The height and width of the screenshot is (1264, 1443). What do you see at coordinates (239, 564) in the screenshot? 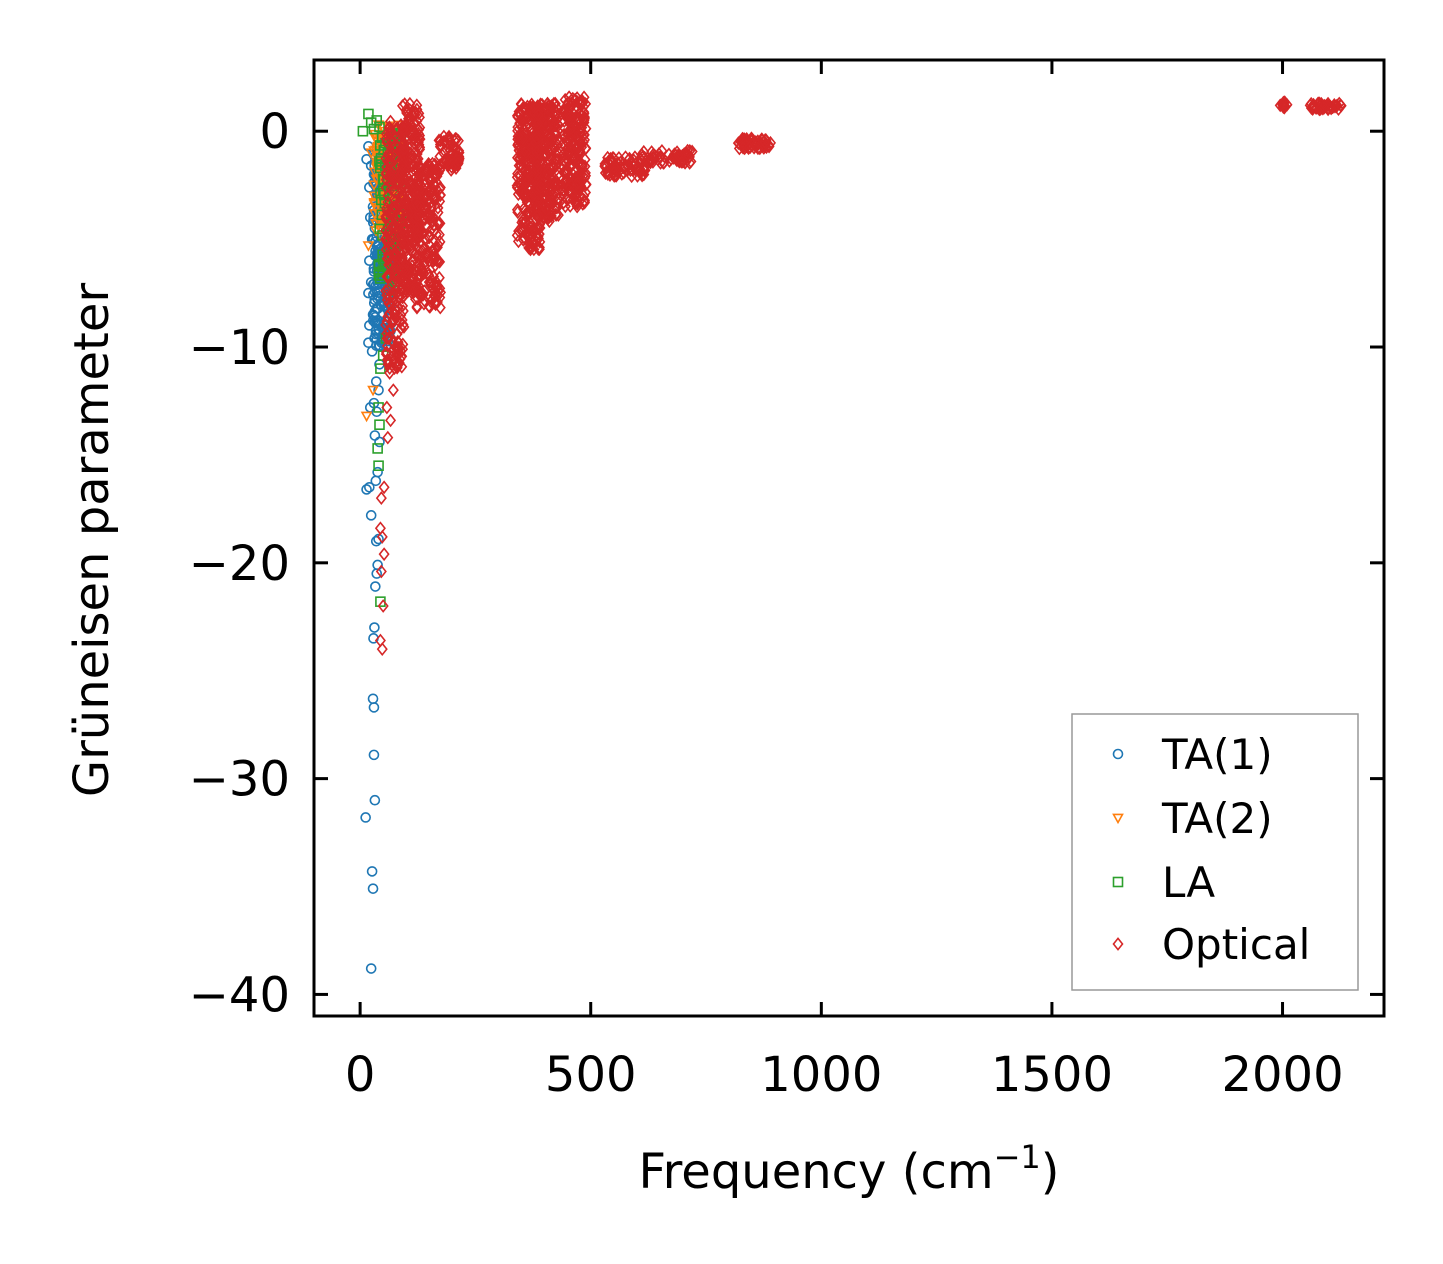
I see `y-tick-label: −20` at bounding box center [239, 564].